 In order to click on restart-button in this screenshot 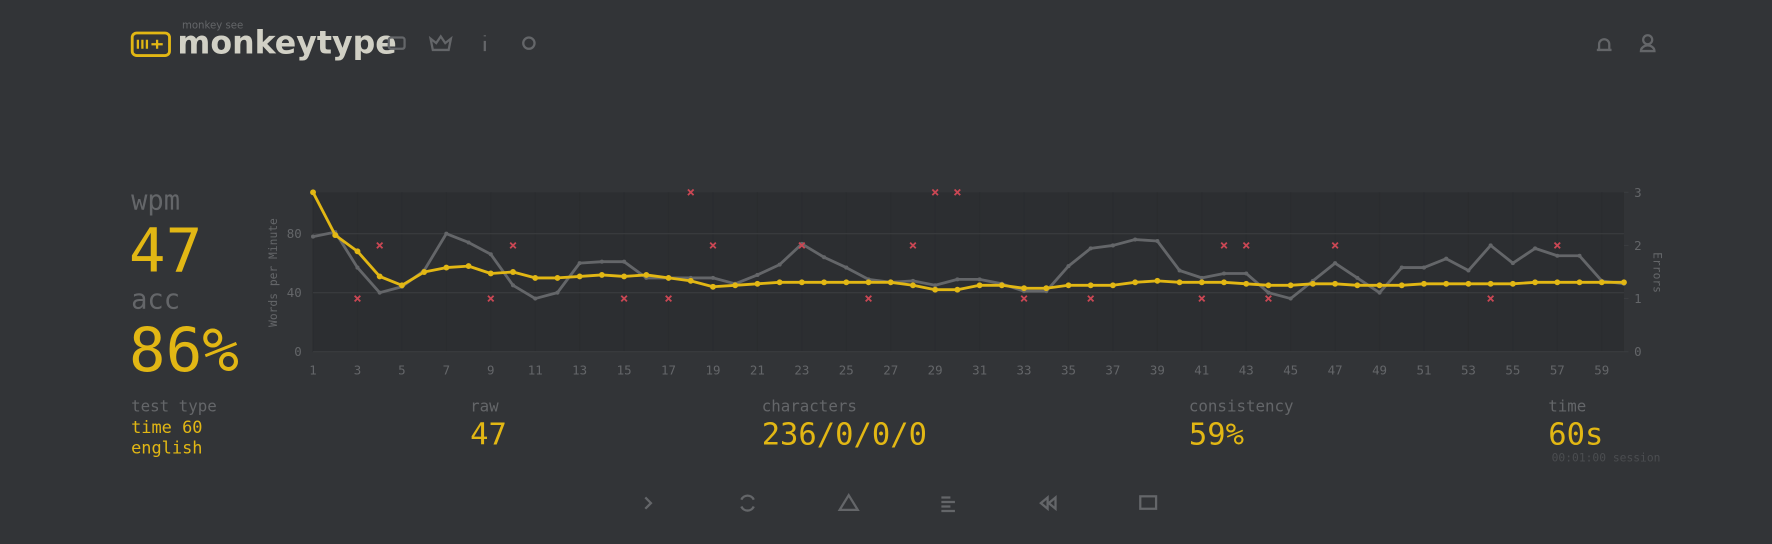, I will do `click(747, 503)`.